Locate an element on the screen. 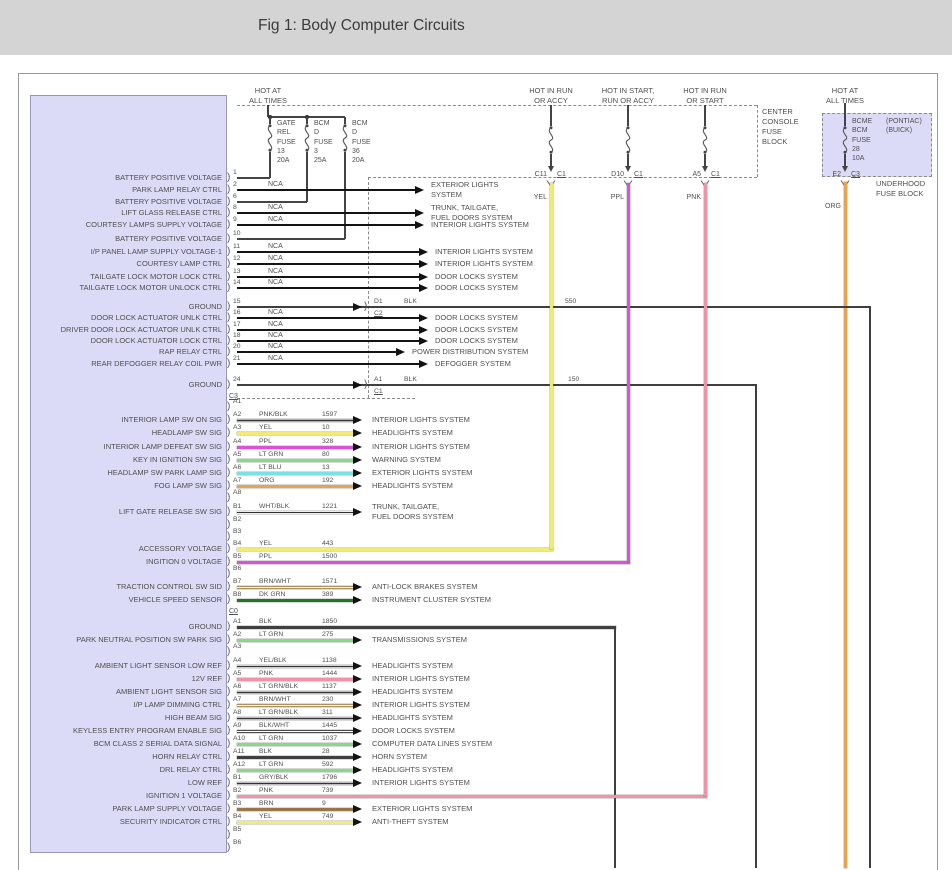  pin-name-label: GROUND is located at coordinates (205, 626).